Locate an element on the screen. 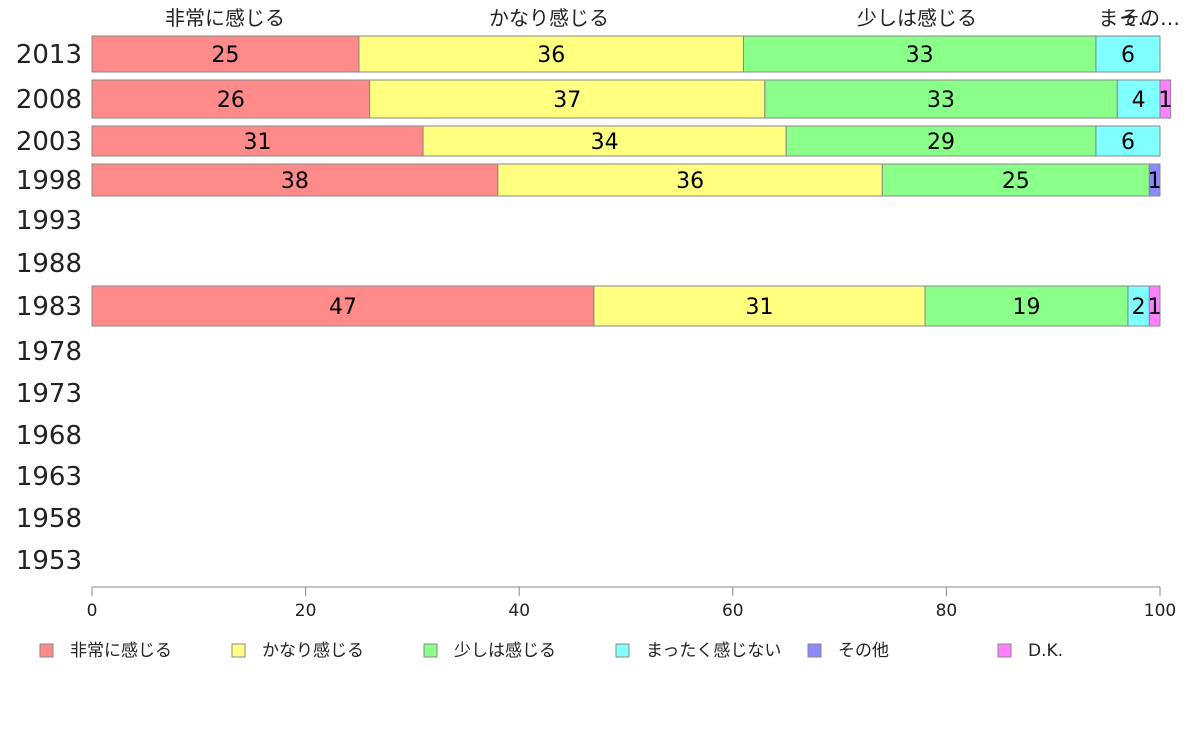 The height and width of the screenshot is (736, 1188). bar-value-1998-1: 36 is located at coordinates (690, 181).